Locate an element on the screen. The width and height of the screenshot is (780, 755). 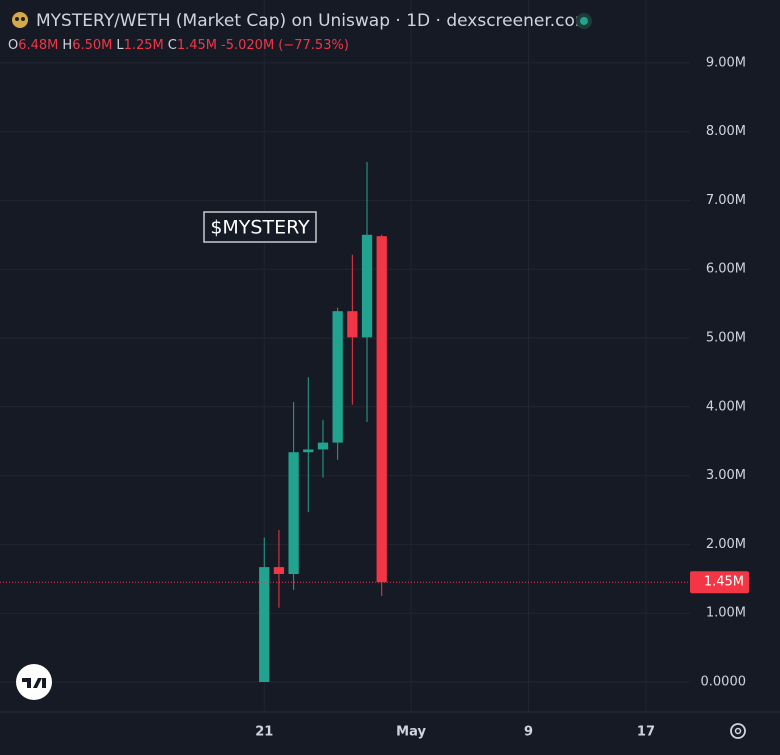
last-price-tag is located at coordinates (719, 582).